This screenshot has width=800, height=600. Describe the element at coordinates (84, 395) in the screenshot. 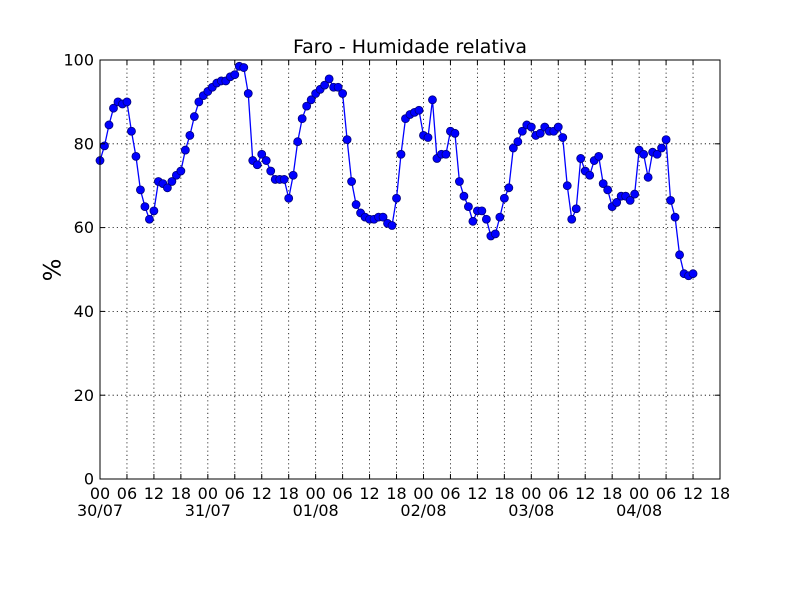

I see `y-tick-label: 20` at that location.